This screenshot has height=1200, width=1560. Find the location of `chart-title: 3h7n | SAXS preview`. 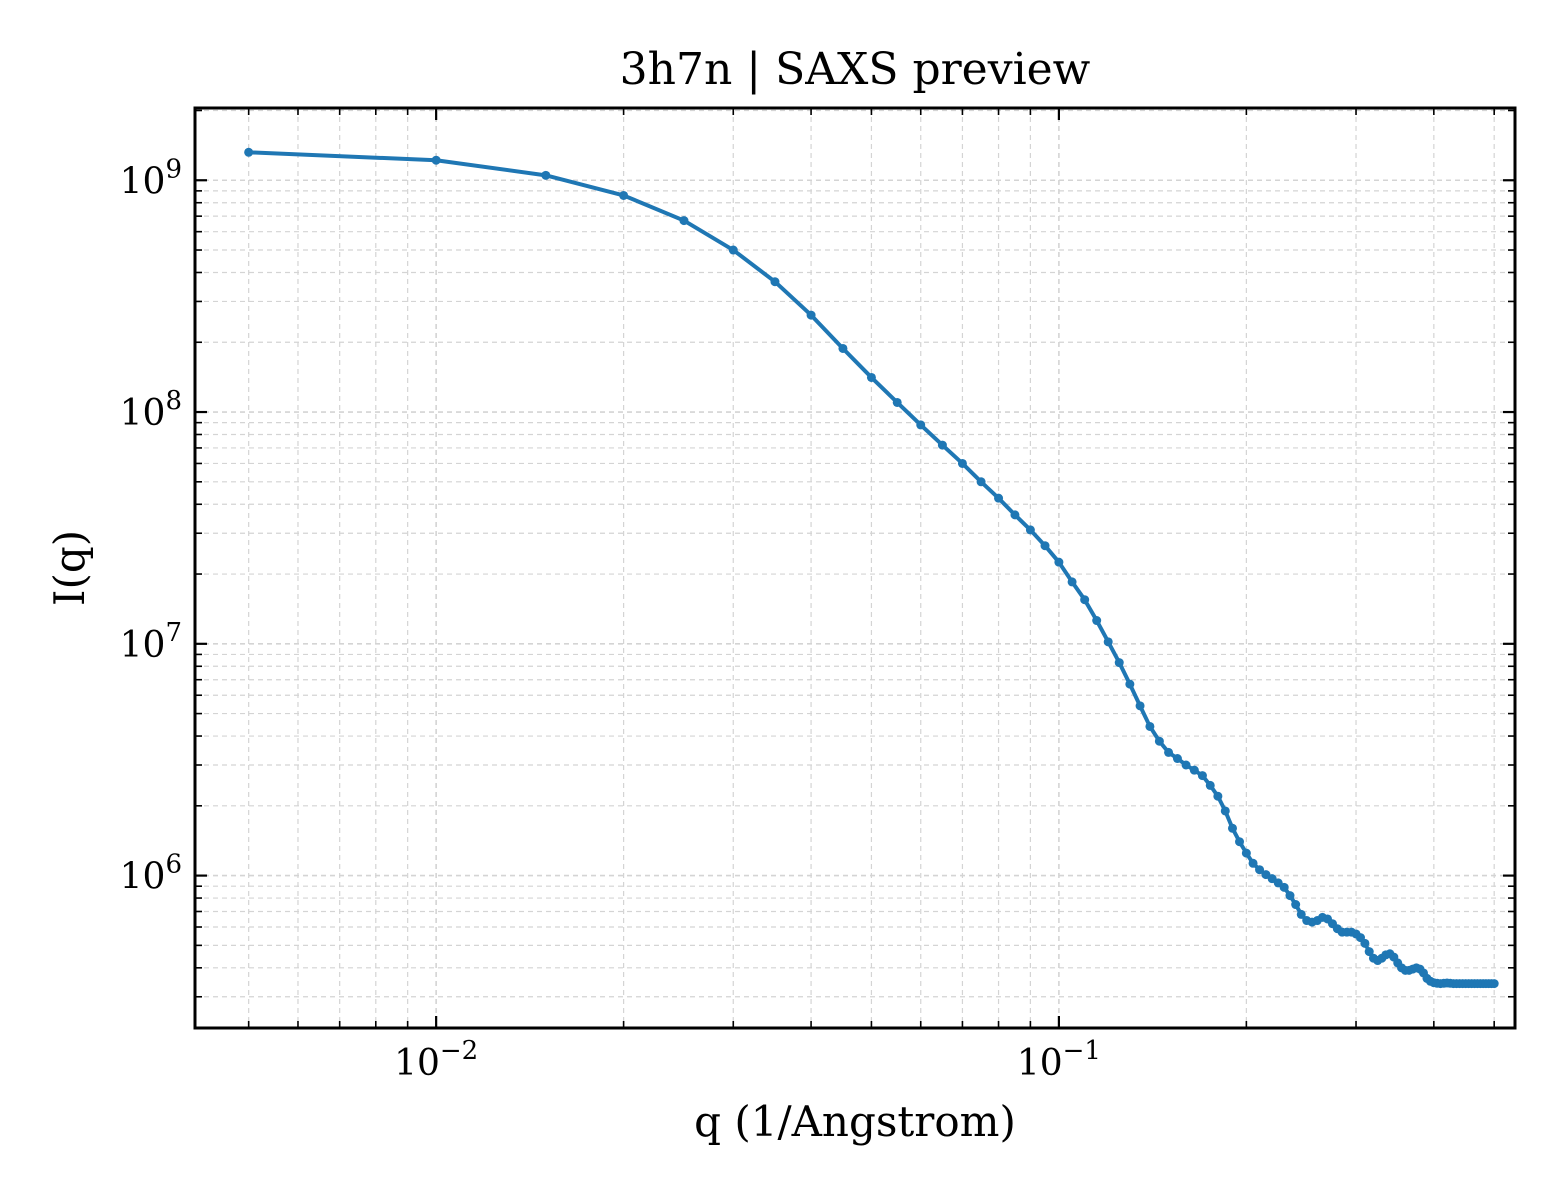

chart-title: 3h7n | SAXS preview is located at coordinates (855, 69).